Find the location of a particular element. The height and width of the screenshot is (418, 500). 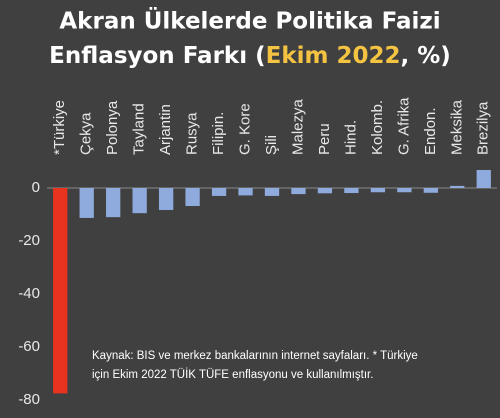

x-tick-label: Çekya is located at coordinates (86, 133).